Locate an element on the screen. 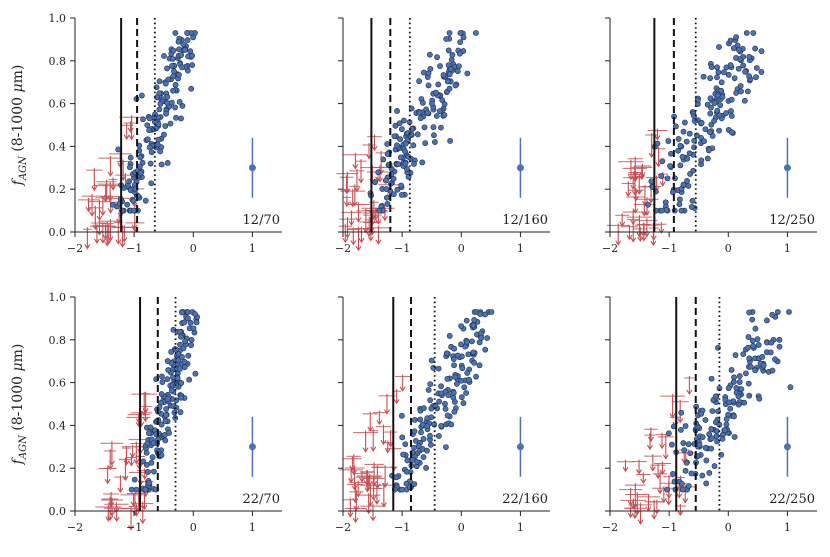  y-tick-label: 0.0 is located at coordinates (58, 511).